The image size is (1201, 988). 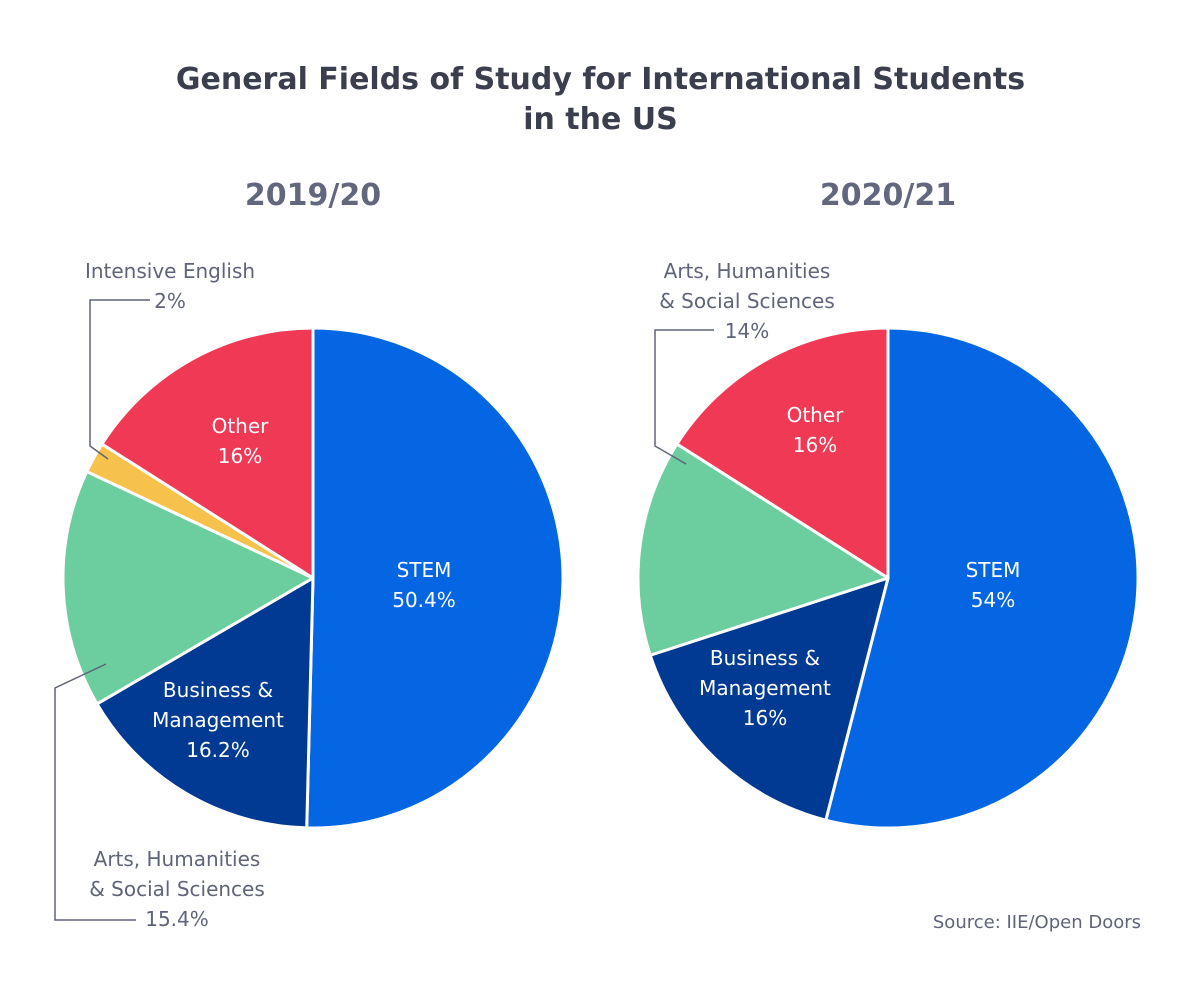 What do you see at coordinates (177, 889) in the screenshot?
I see `label-arts-2019: Arts, Humanities & Social Sciences 15.4%` at bounding box center [177, 889].